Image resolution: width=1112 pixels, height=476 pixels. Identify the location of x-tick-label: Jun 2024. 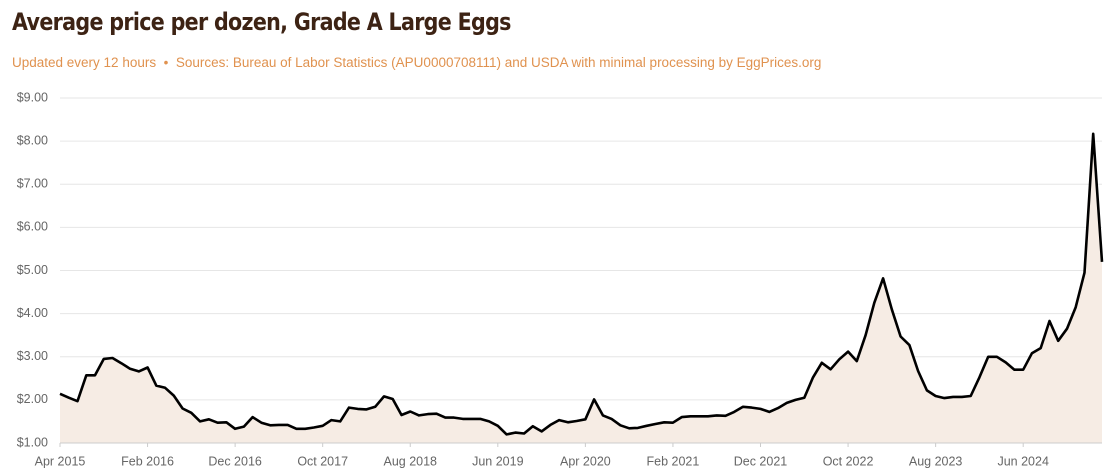
(1022, 461).